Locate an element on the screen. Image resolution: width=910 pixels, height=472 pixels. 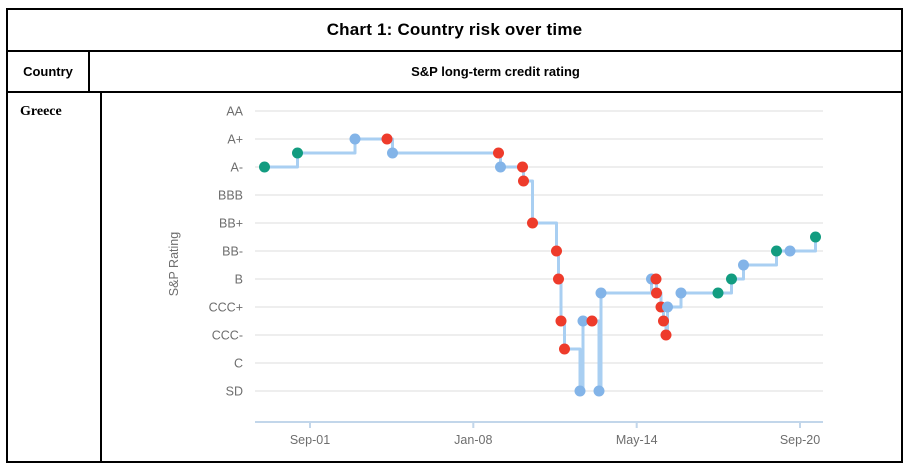
rating-column-header: S&P long-term credit rating is located at coordinates (495, 71).